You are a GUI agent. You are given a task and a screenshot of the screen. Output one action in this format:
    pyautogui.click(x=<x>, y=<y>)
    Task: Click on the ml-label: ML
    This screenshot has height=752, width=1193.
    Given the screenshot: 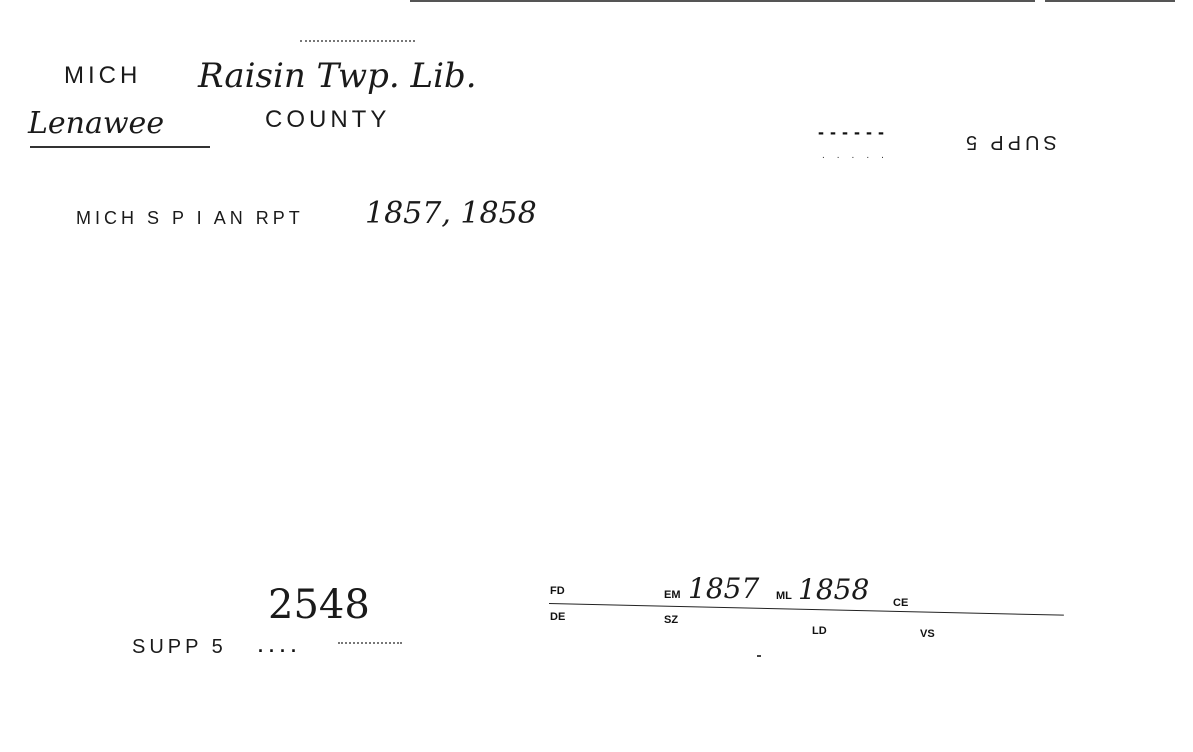 What is the action you would take?
    pyautogui.click(x=784, y=596)
    